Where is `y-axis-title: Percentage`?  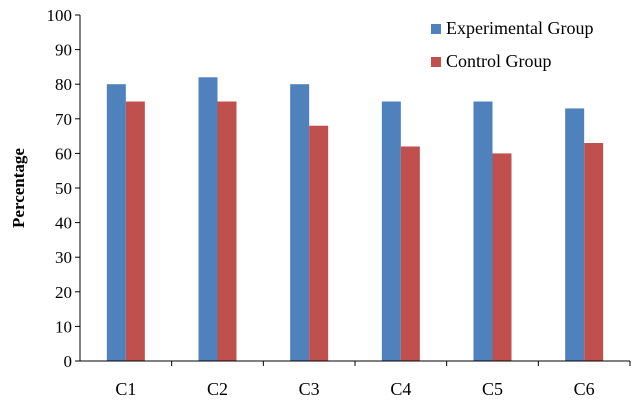
y-axis-title: Percentage is located at coordinates (18, 188).